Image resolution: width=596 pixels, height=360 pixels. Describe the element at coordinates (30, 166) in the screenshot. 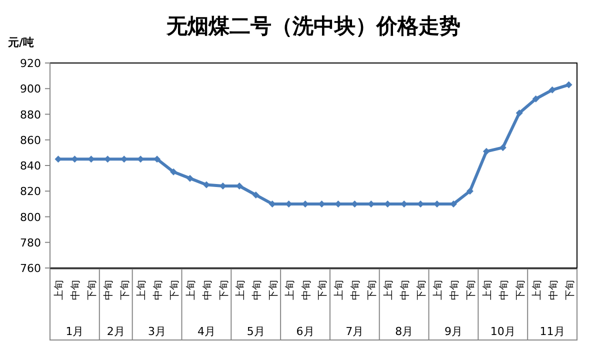

I see `y-tick-label: 840` at that location.